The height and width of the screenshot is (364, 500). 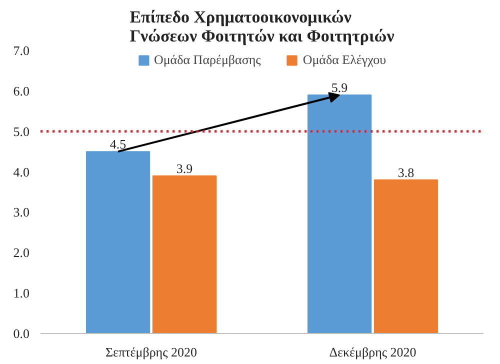 I want to click on data-label: 4.5, so click(x=118, y=144).